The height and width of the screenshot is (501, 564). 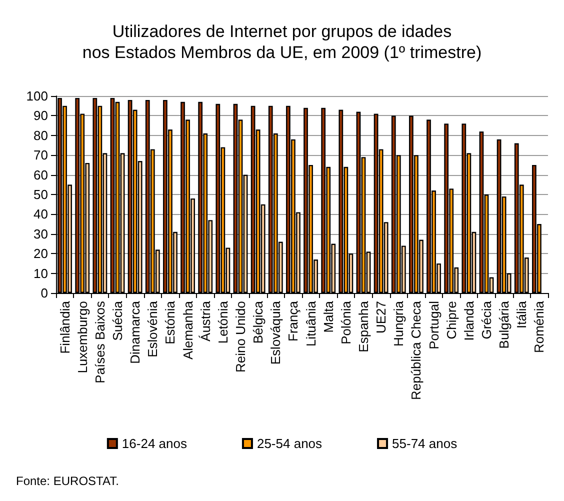 What do you see at coordinates (82, 337) in the screenshot?
I see `x-tick-label: Luxemburgo` at bounding box center [82, 337].